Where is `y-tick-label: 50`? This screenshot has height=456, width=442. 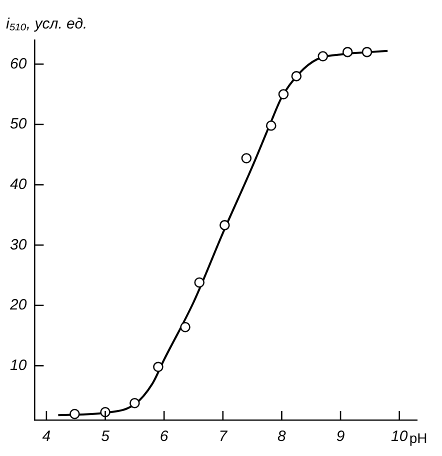 y-tick-label: 50 is located at coordinates (19, 124).